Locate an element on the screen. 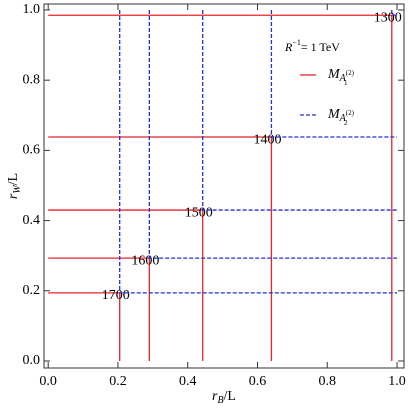 The width and height of the screenshot is (415, 417). annotation: R−1= 1 TeV is located at coordinates (312, 46).